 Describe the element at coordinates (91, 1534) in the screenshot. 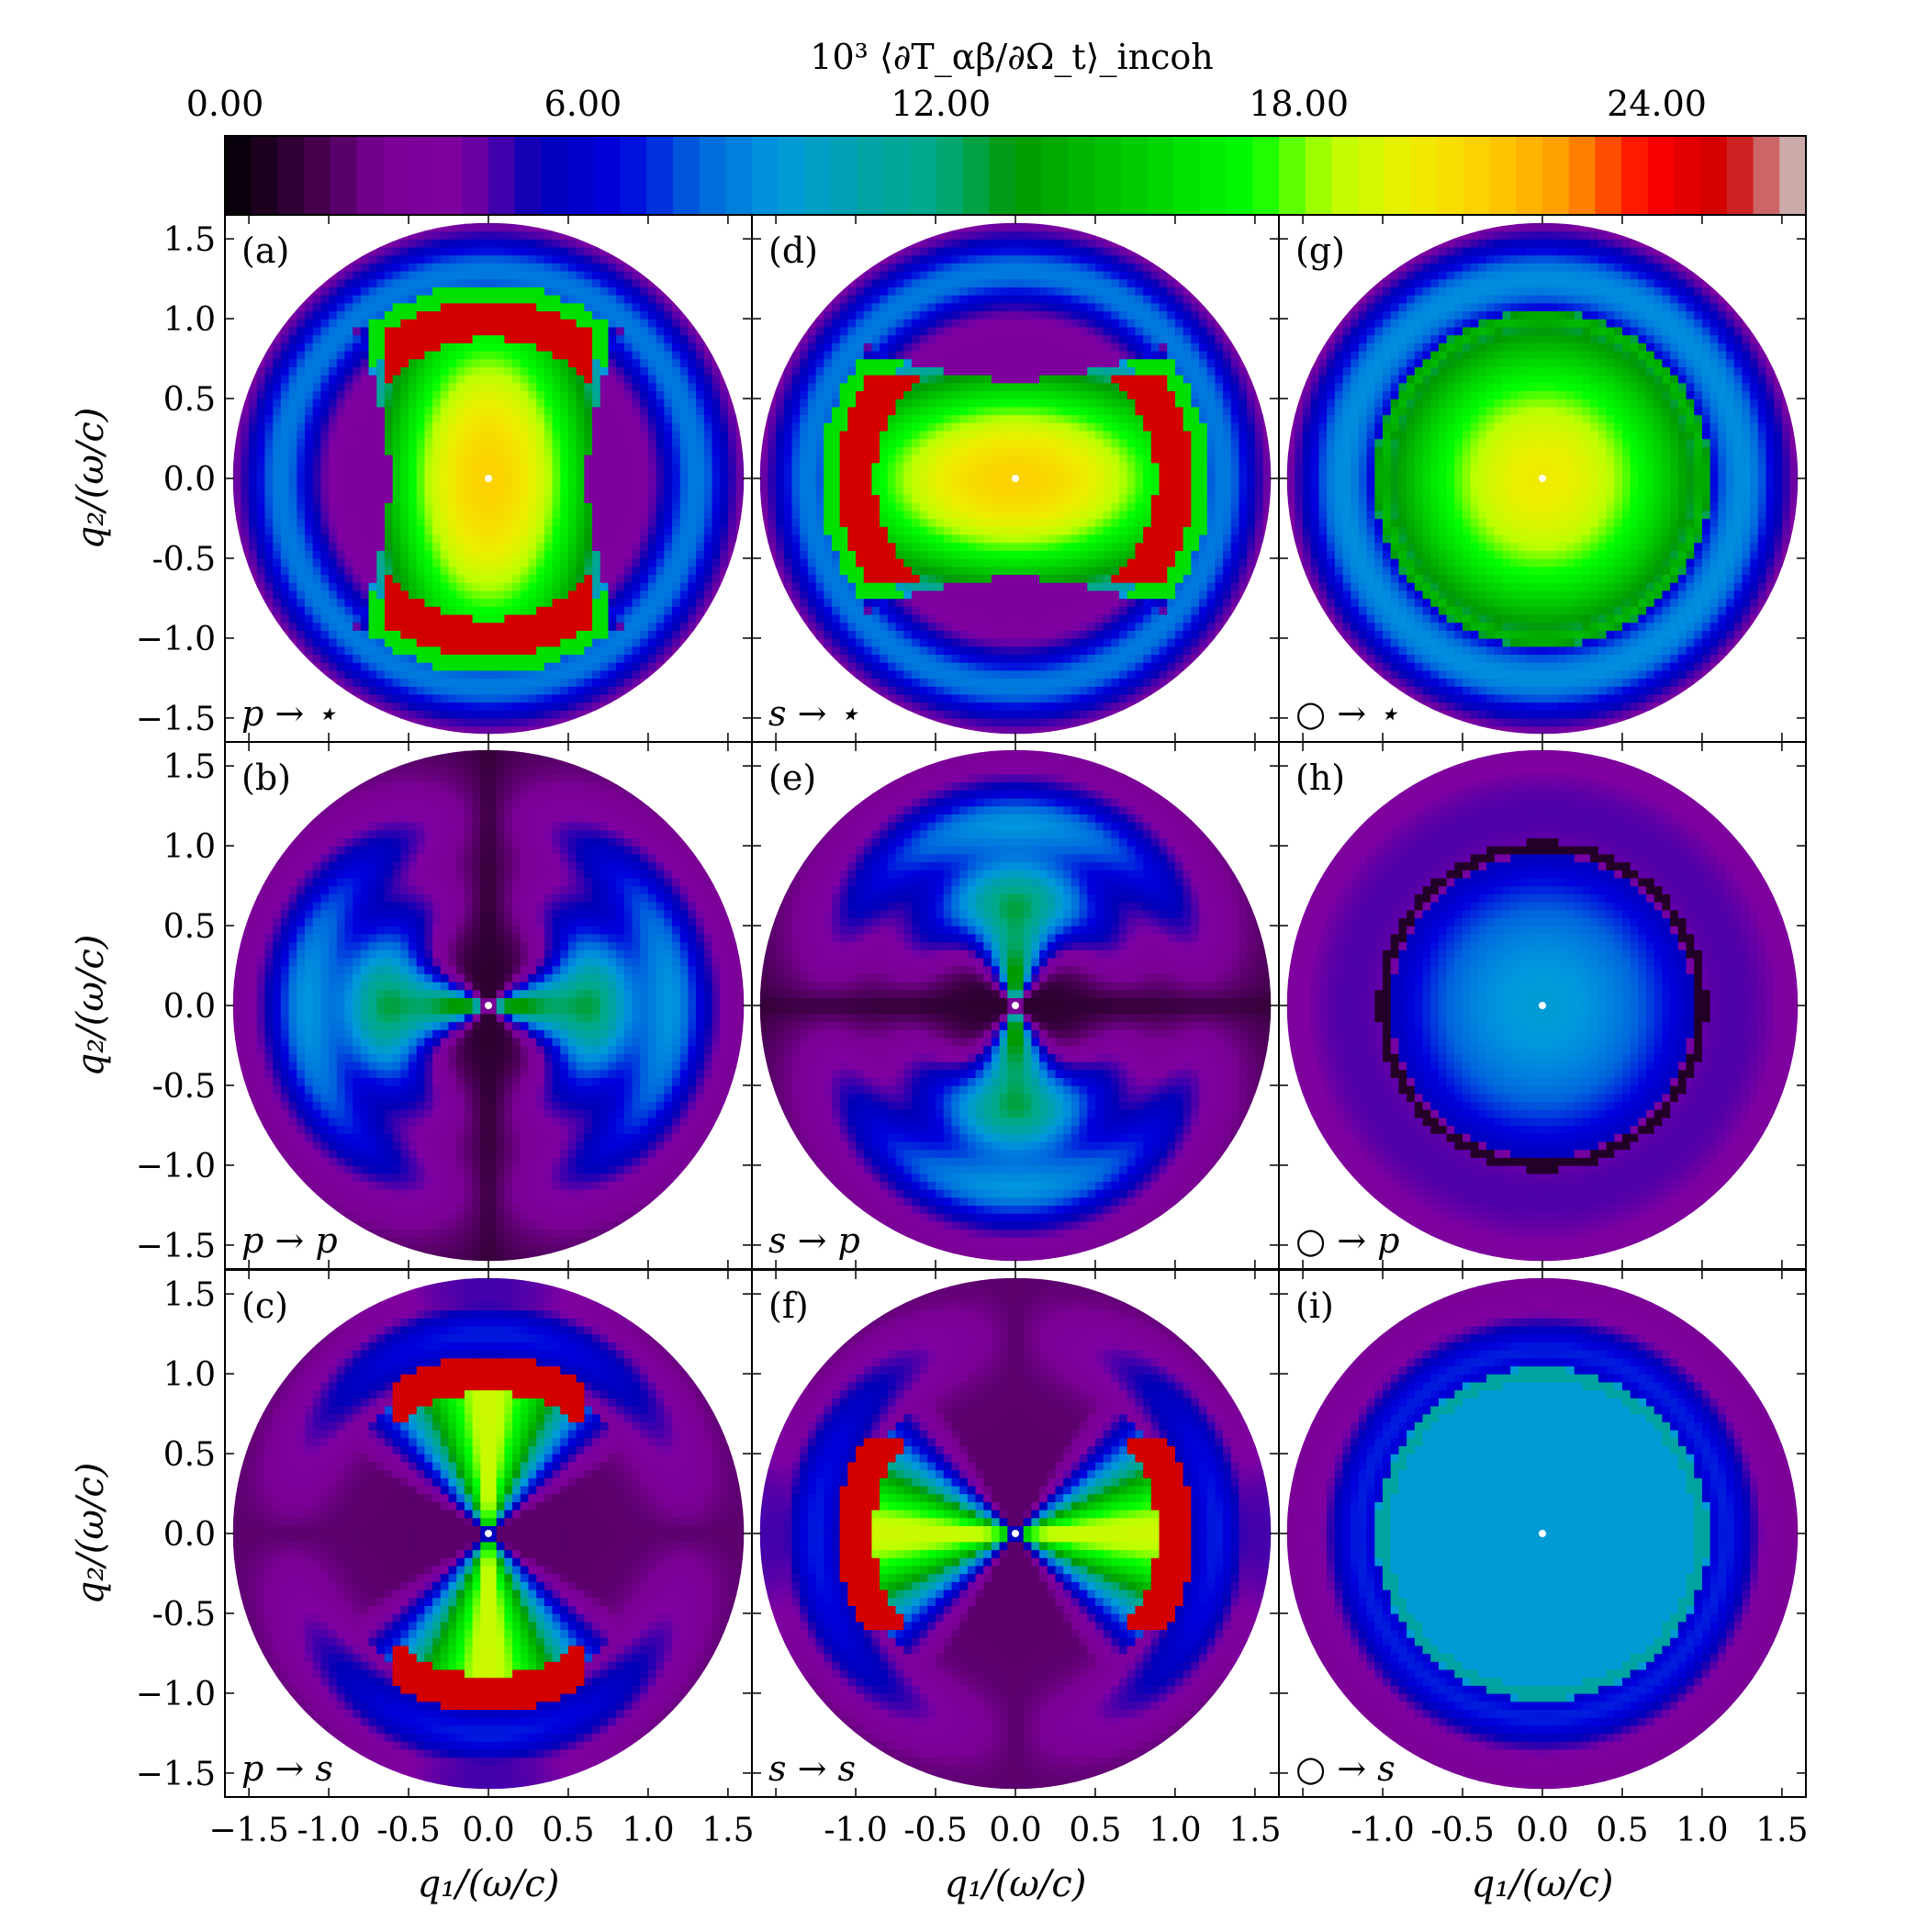

I see `y-axis-label: q₂/(ω/c)` at that location.